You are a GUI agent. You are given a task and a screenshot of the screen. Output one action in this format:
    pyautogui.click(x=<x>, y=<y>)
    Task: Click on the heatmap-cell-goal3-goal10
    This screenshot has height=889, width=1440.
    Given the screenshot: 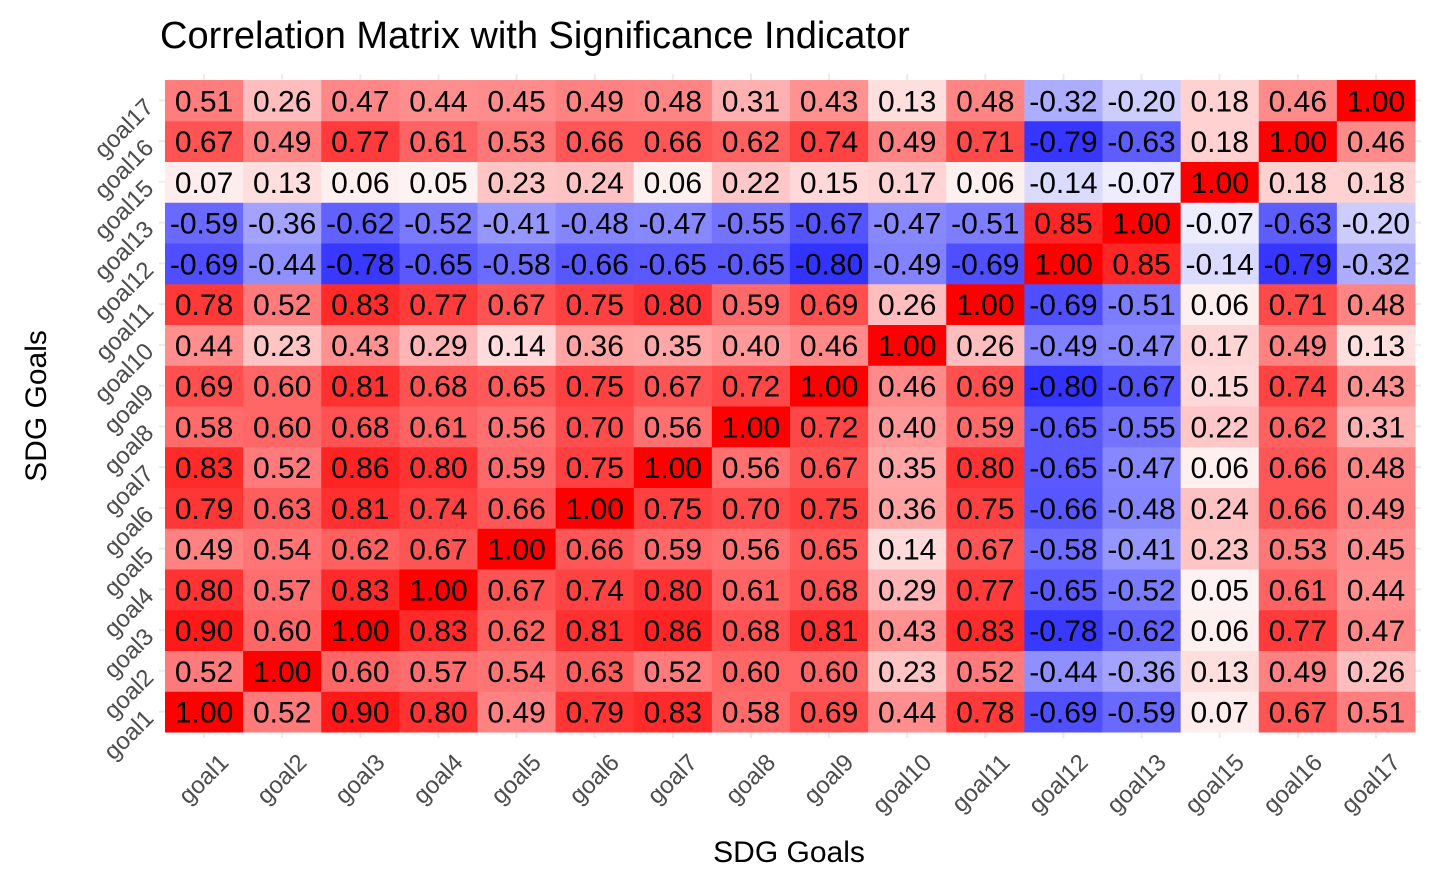 What is the action you would take?
    pyautogui.click(x=907, y=630)
    